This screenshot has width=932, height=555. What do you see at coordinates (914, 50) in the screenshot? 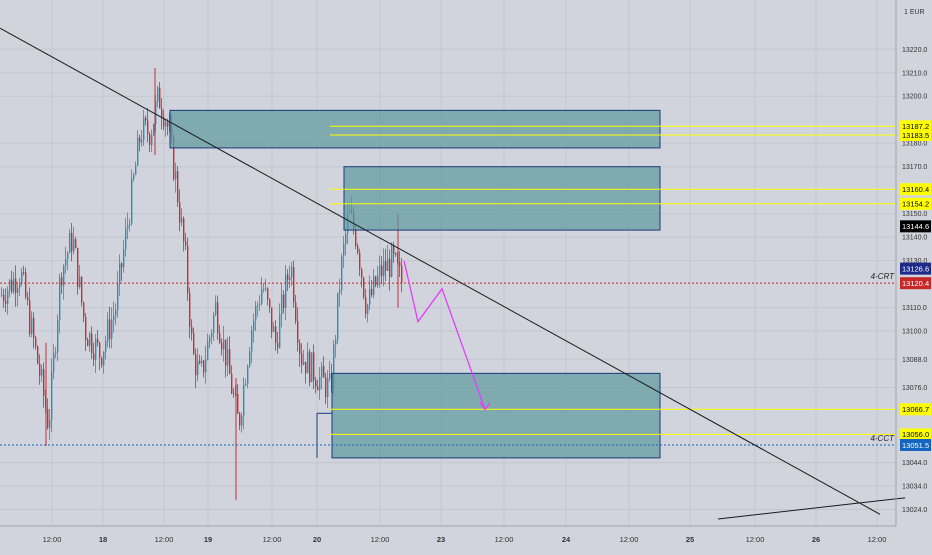
I see `price-tick-label: 13220.0` at bounding box center [914, 50].